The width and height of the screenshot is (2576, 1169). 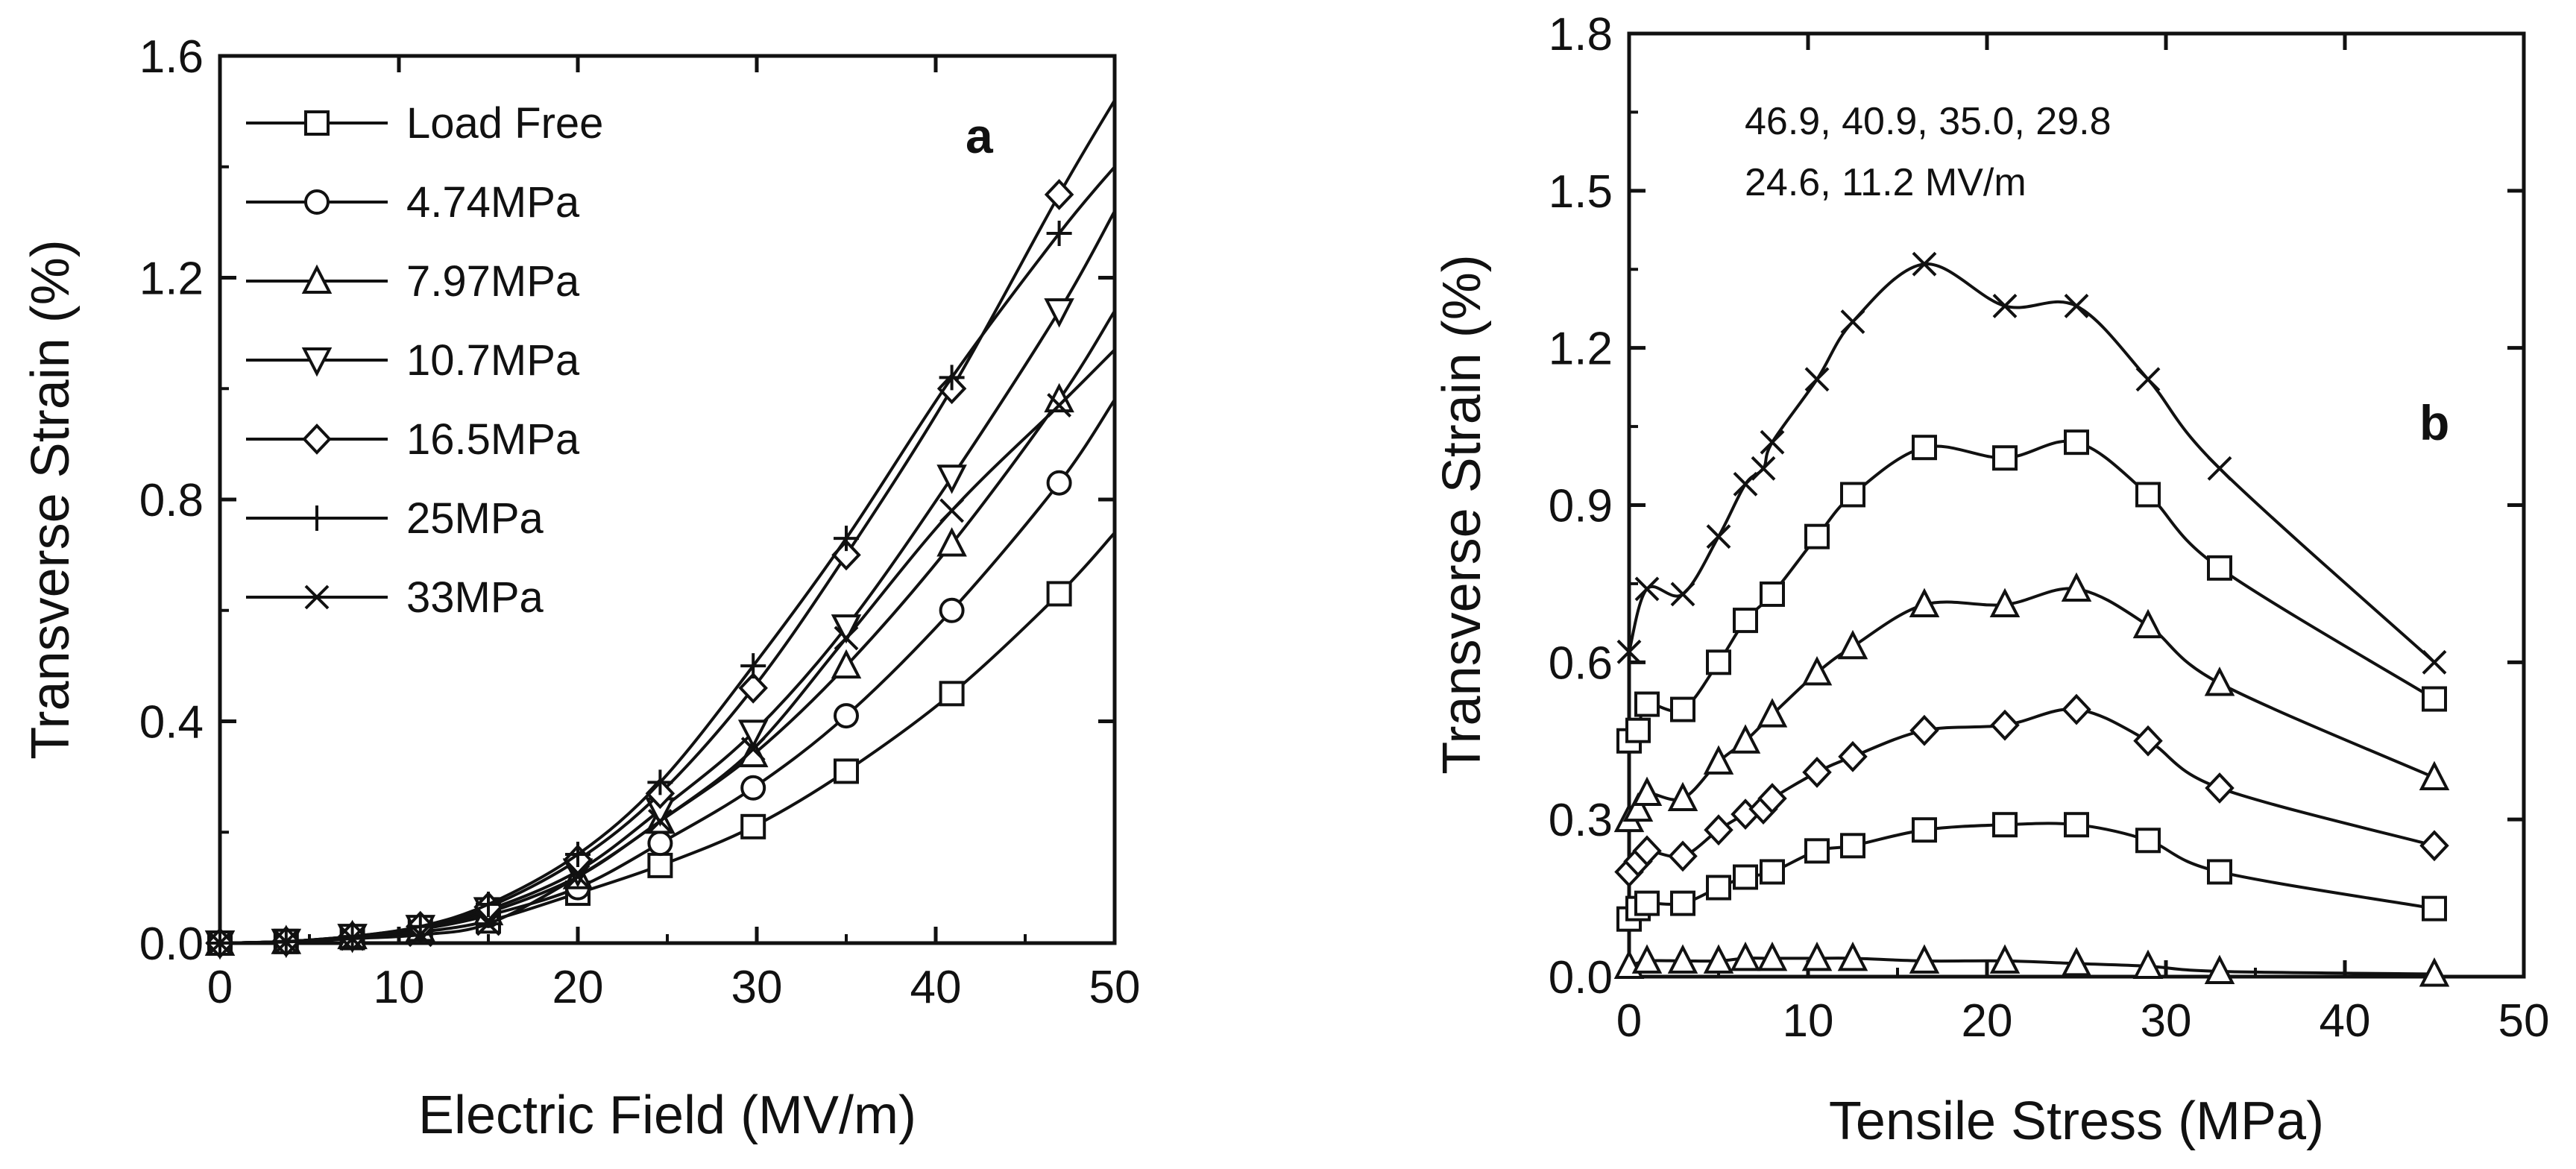 I want to click on legend-label: Load Free, so click(x=504, y=123).